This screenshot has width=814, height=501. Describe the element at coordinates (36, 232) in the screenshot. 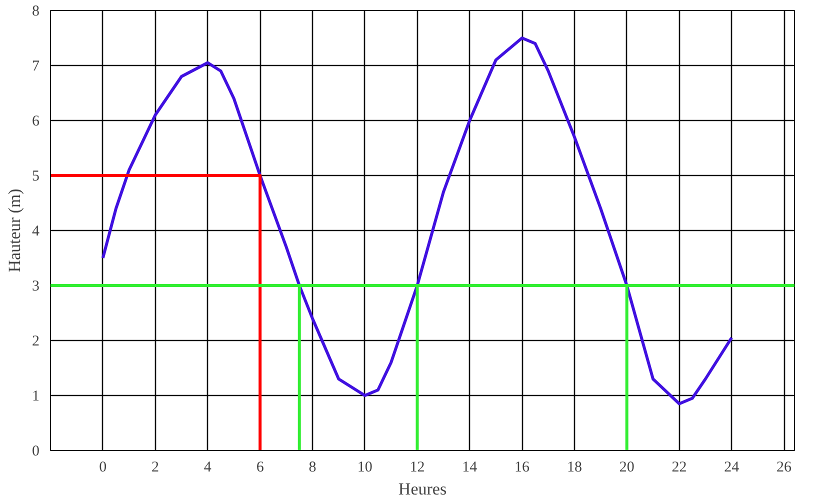

I see `y-tick-label: 4` at that location.